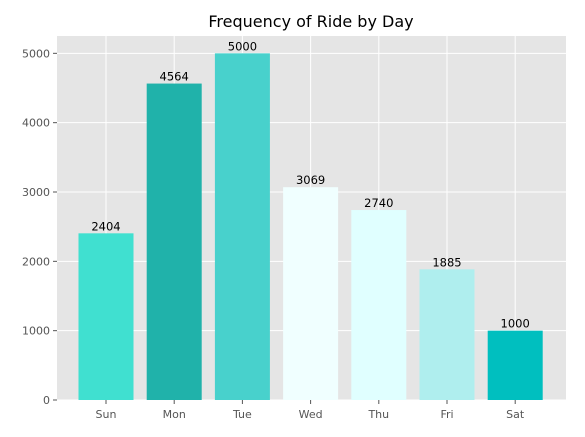 The width and height of the screenshot is (585, 437). What do you see at coordinates (39, 227) in the screenshot?
I see `y-axis-ticks: 0 1000 2000 3000 4000 5000` at bounding box center [39, 227].